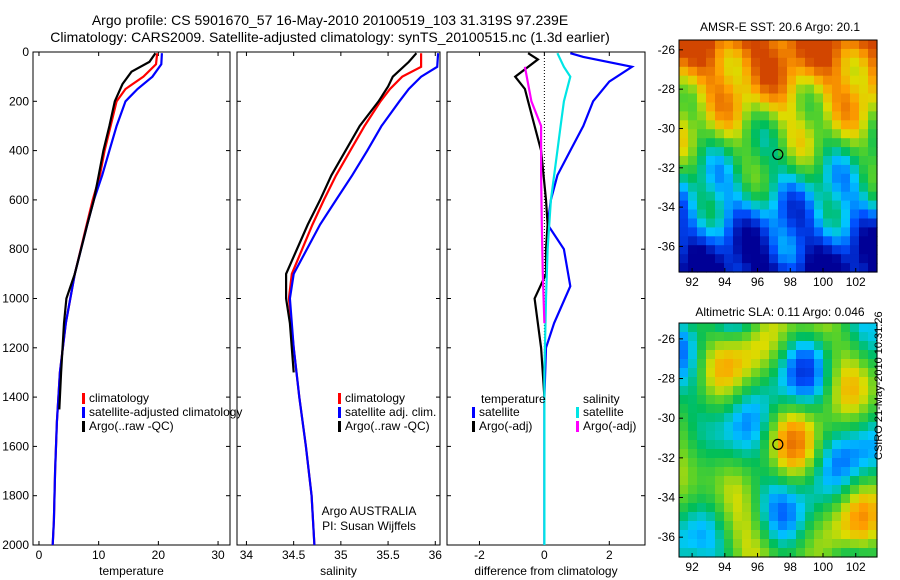  I want to click on x-tick-label: 94, so click(725, 567).